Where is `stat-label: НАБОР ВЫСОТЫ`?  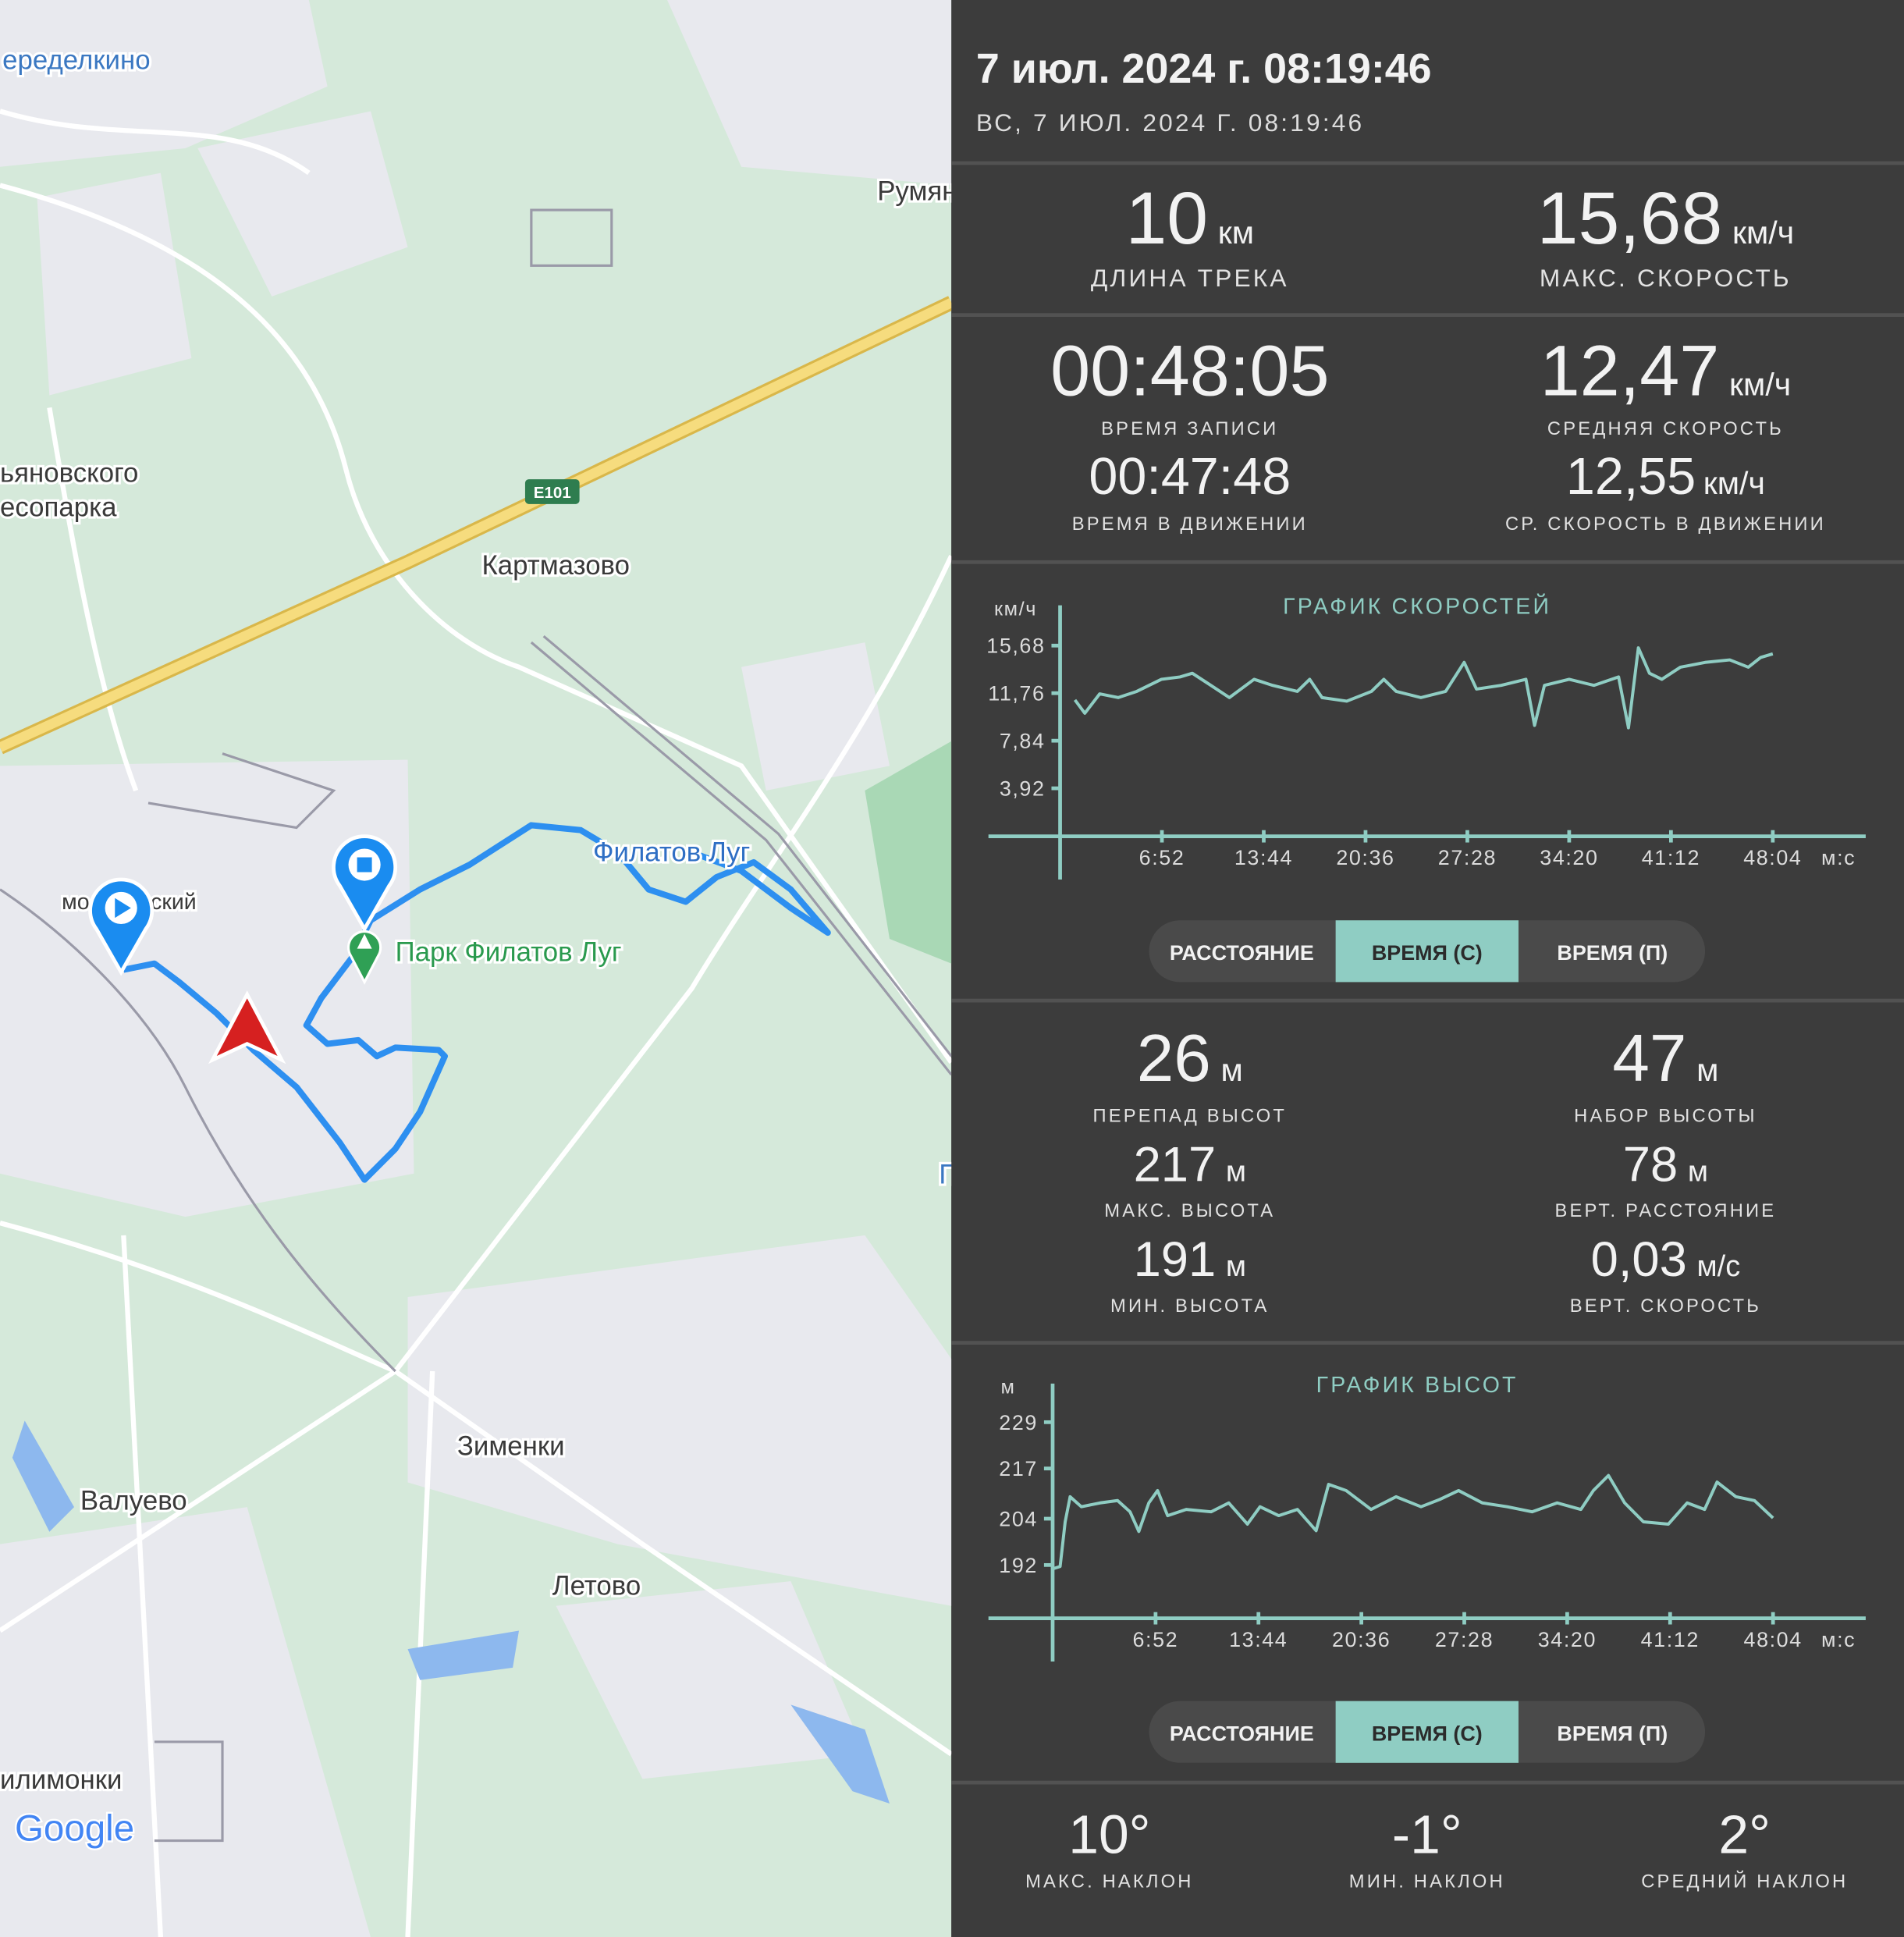 stat-label: НАБОР ВЫСОТЫ is located at coordinates (1665, 1116).